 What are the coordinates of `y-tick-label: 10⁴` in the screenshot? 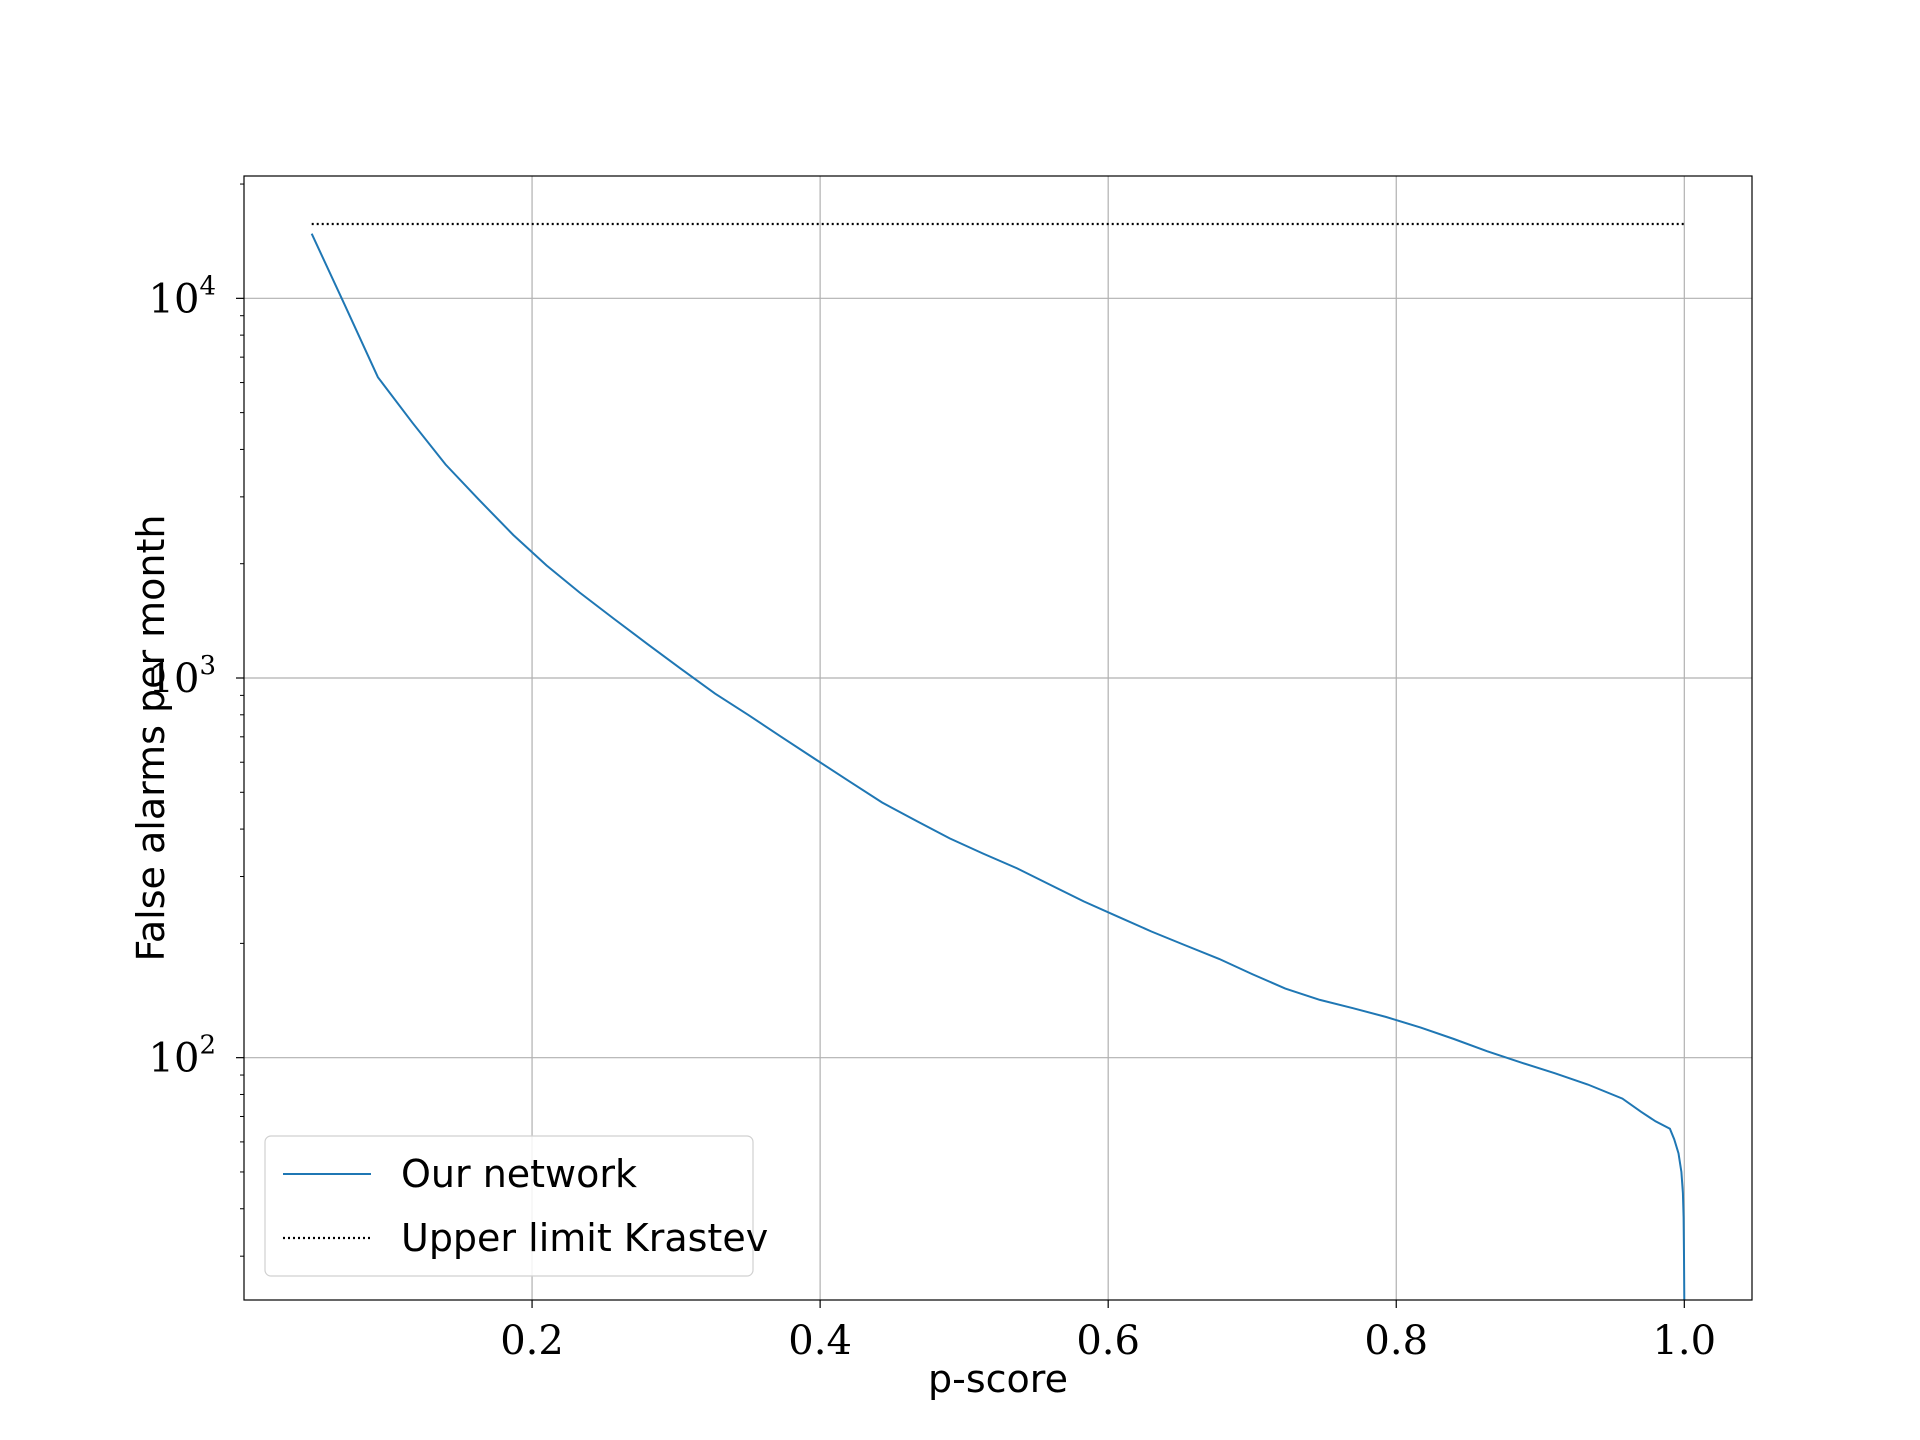 It's located at (182, 296).